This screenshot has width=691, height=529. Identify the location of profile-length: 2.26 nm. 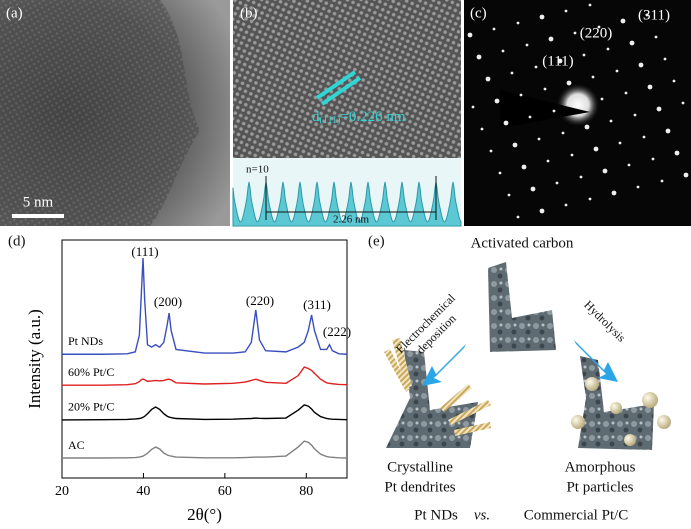
(351, 220).